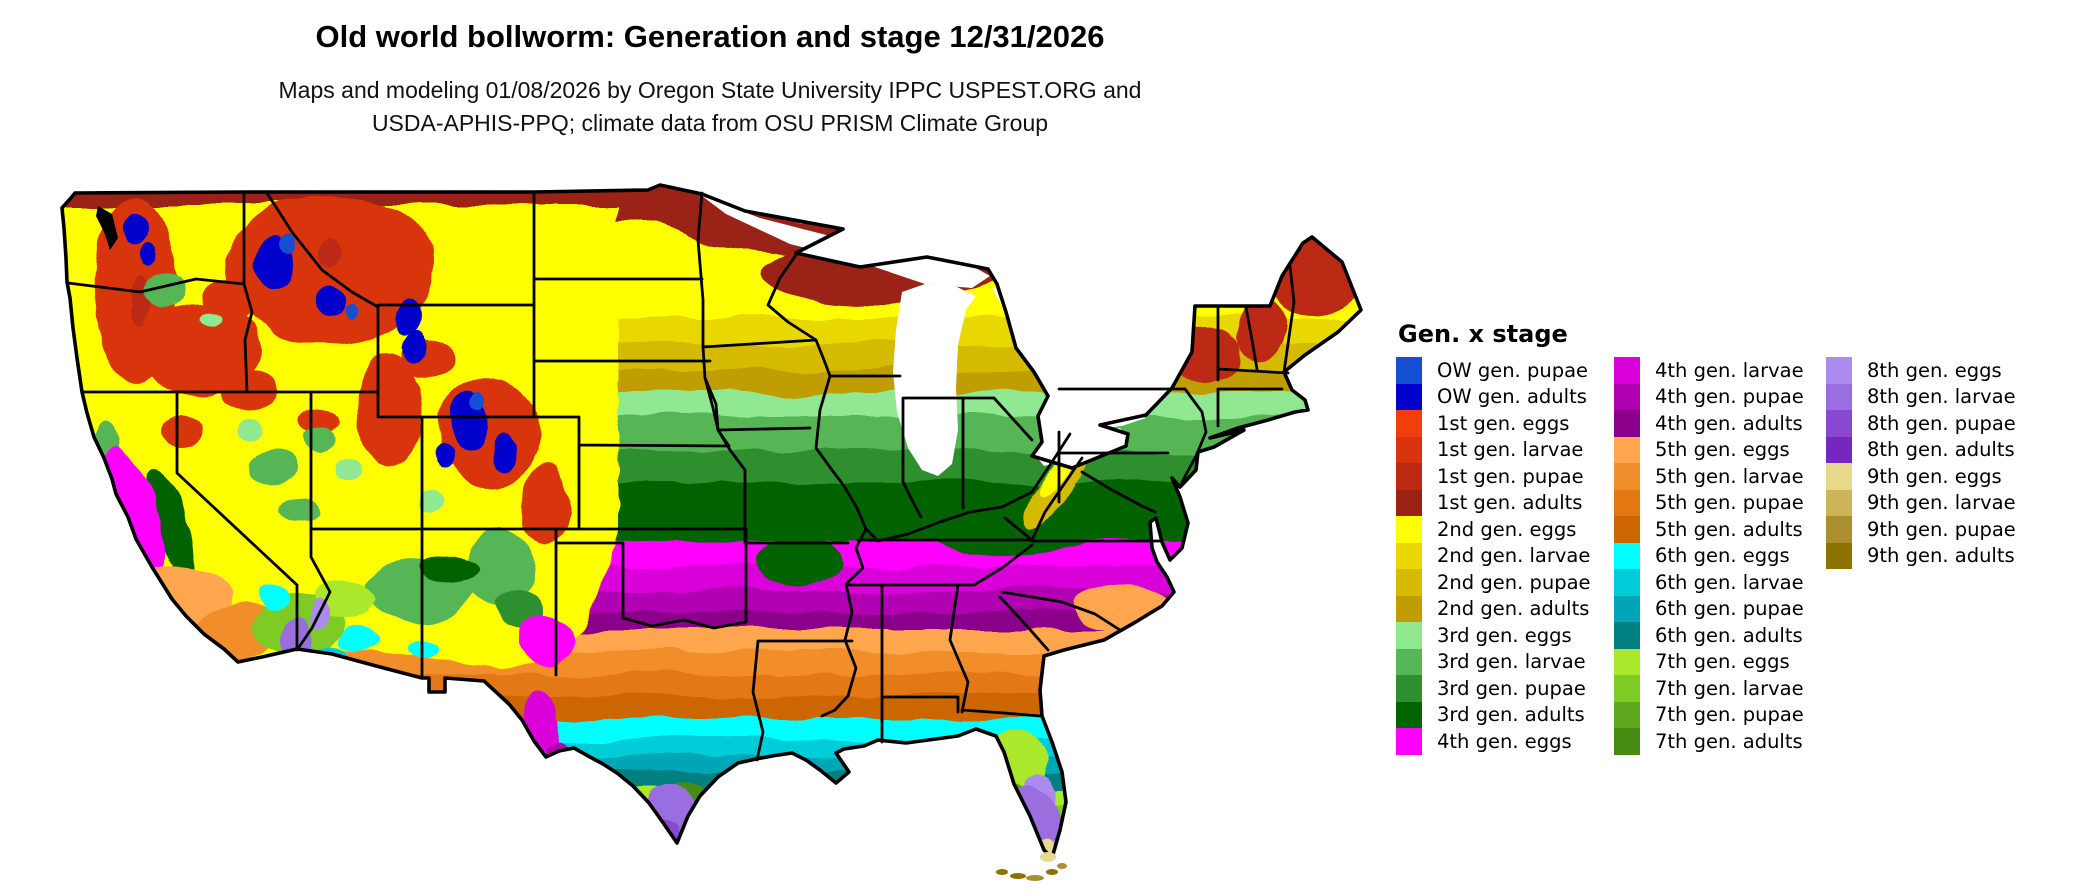  I want to click on legend-entry: 9th gen. larvae, so click(1933, 502).